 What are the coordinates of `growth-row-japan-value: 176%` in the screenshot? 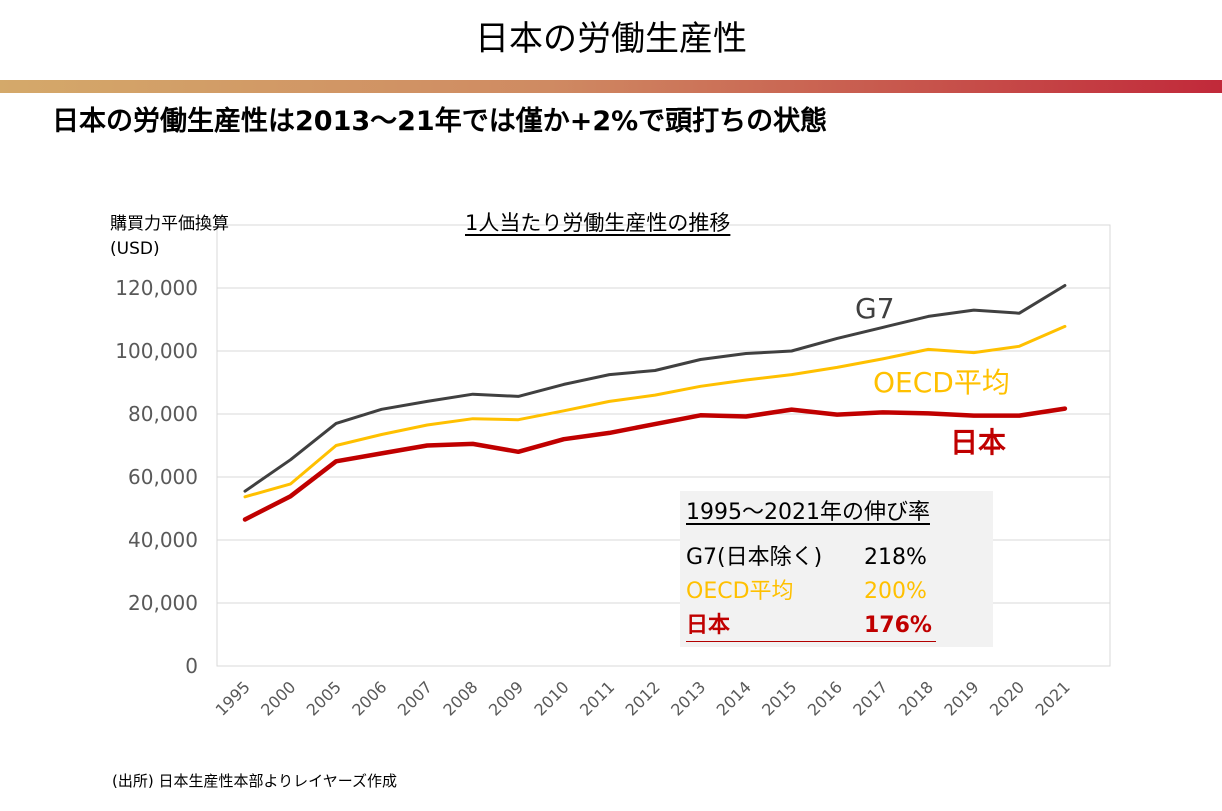 It's located at (898, 625).